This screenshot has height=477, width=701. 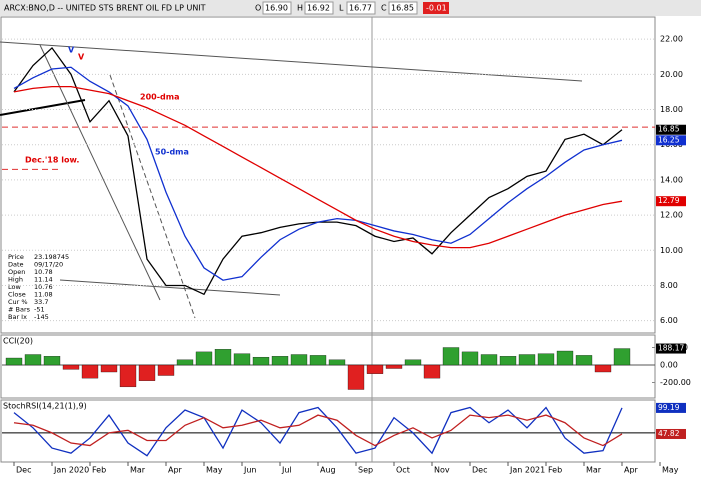 I want to click on y-tick-label: 10.00, so click(x=671, y=250).